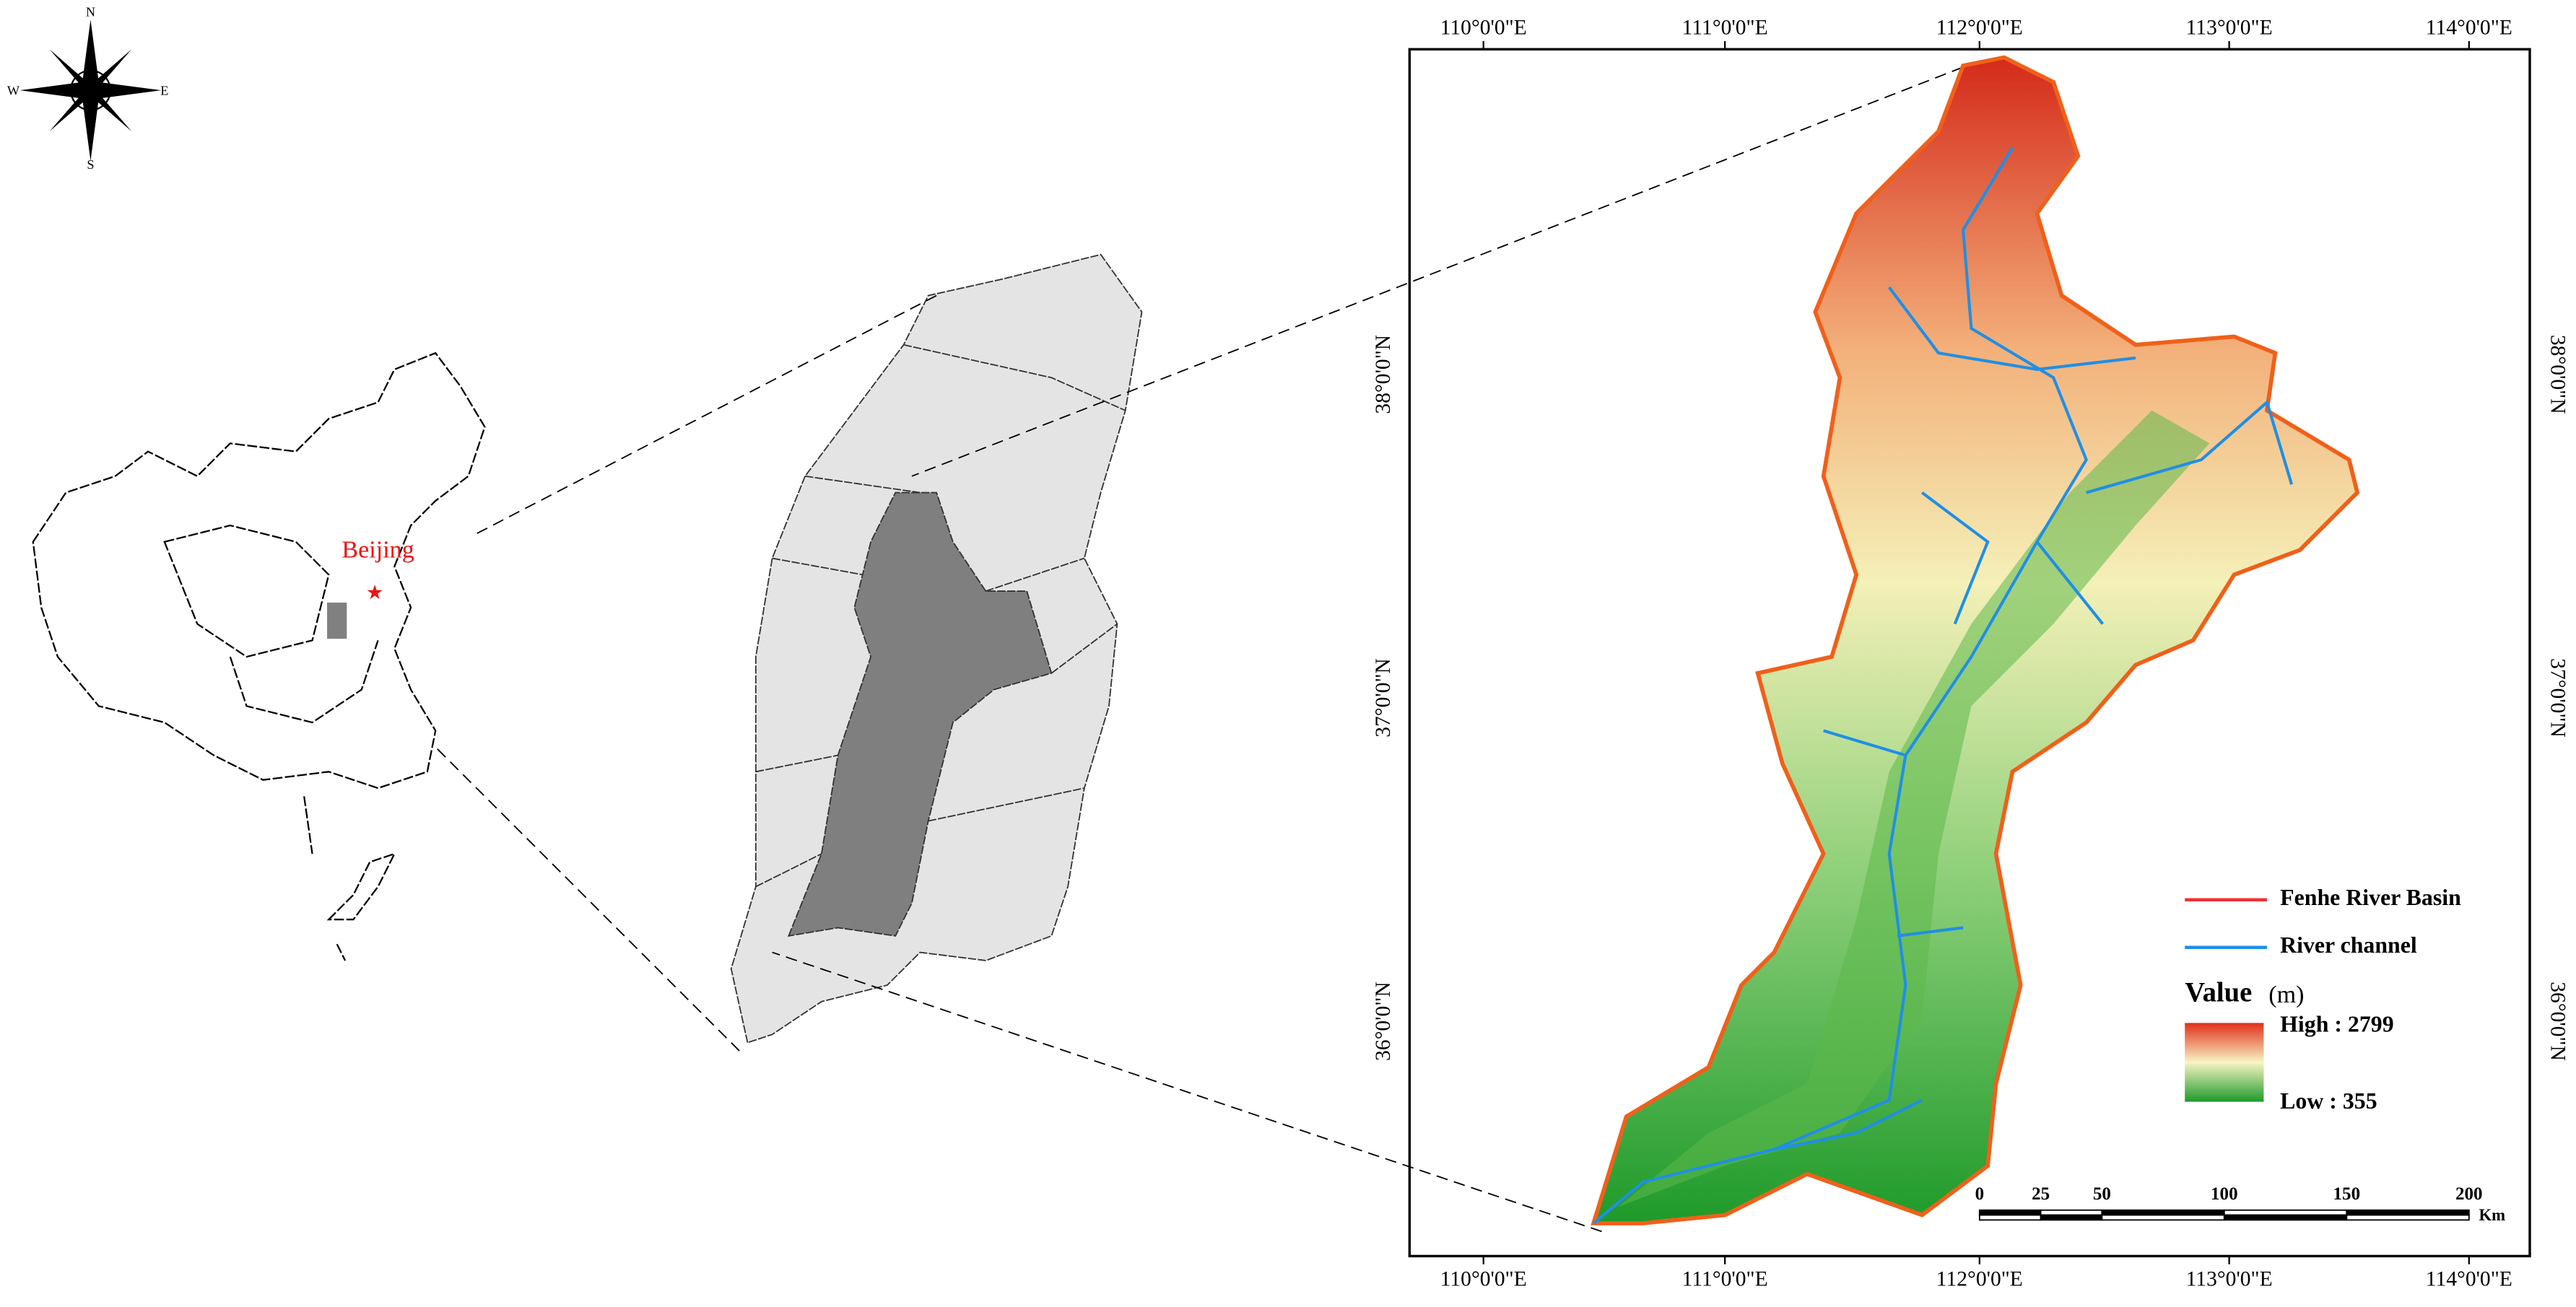  Describe the element at coordinates (1483, 28) in the screenshot. I see `lon-label-top: 110°0'0"E` at that location.